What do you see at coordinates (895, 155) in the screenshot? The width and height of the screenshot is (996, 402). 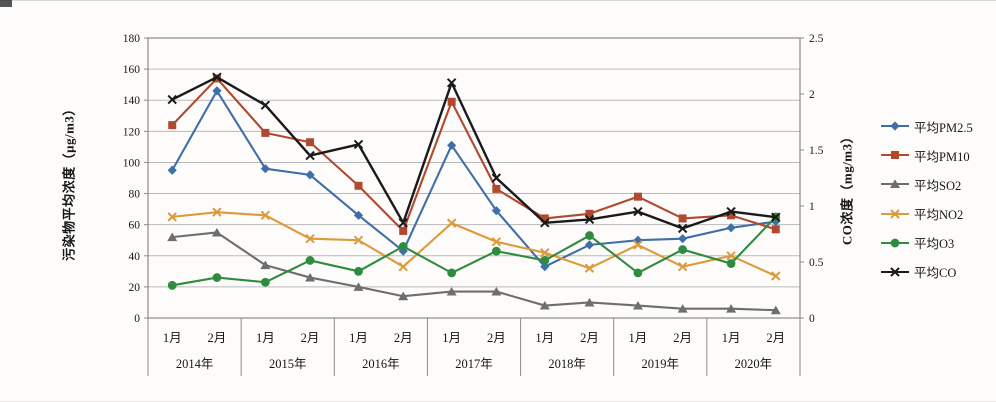 I see `pm10-series-marker-icon` at bounding box center [895, 155].